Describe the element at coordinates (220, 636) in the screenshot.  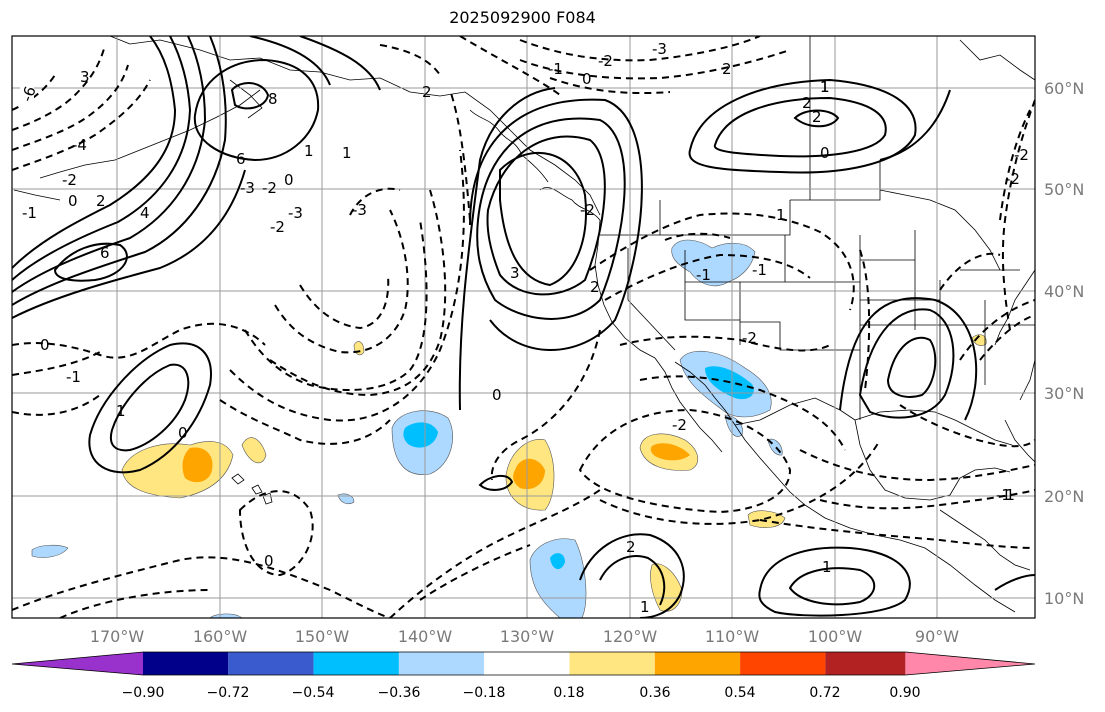
I see `lon-label: 160°W` at that location.